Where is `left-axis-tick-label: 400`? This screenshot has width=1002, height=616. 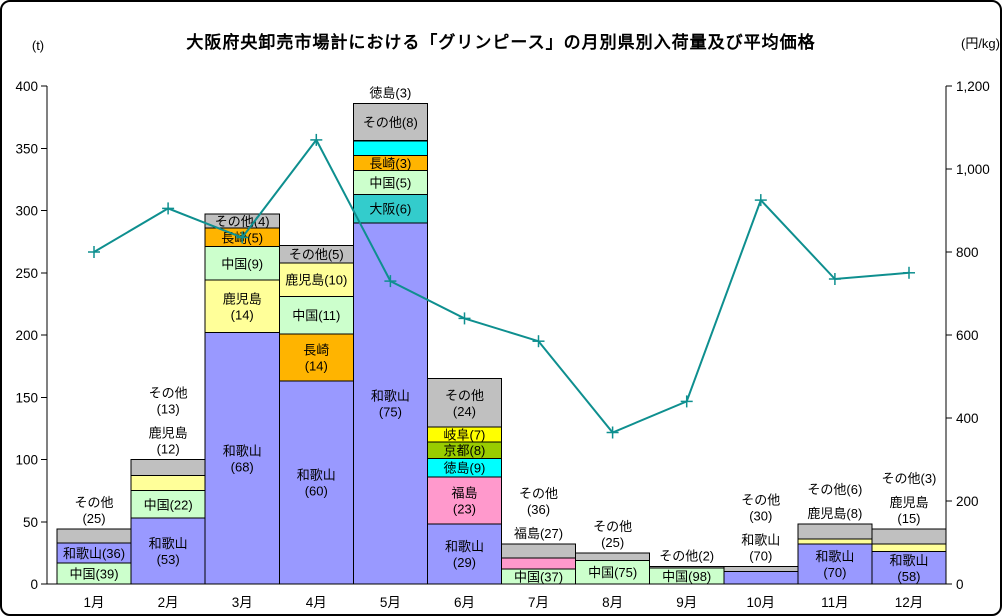 left-axis-tick-label: 400 is located at coordinates (26, 86).